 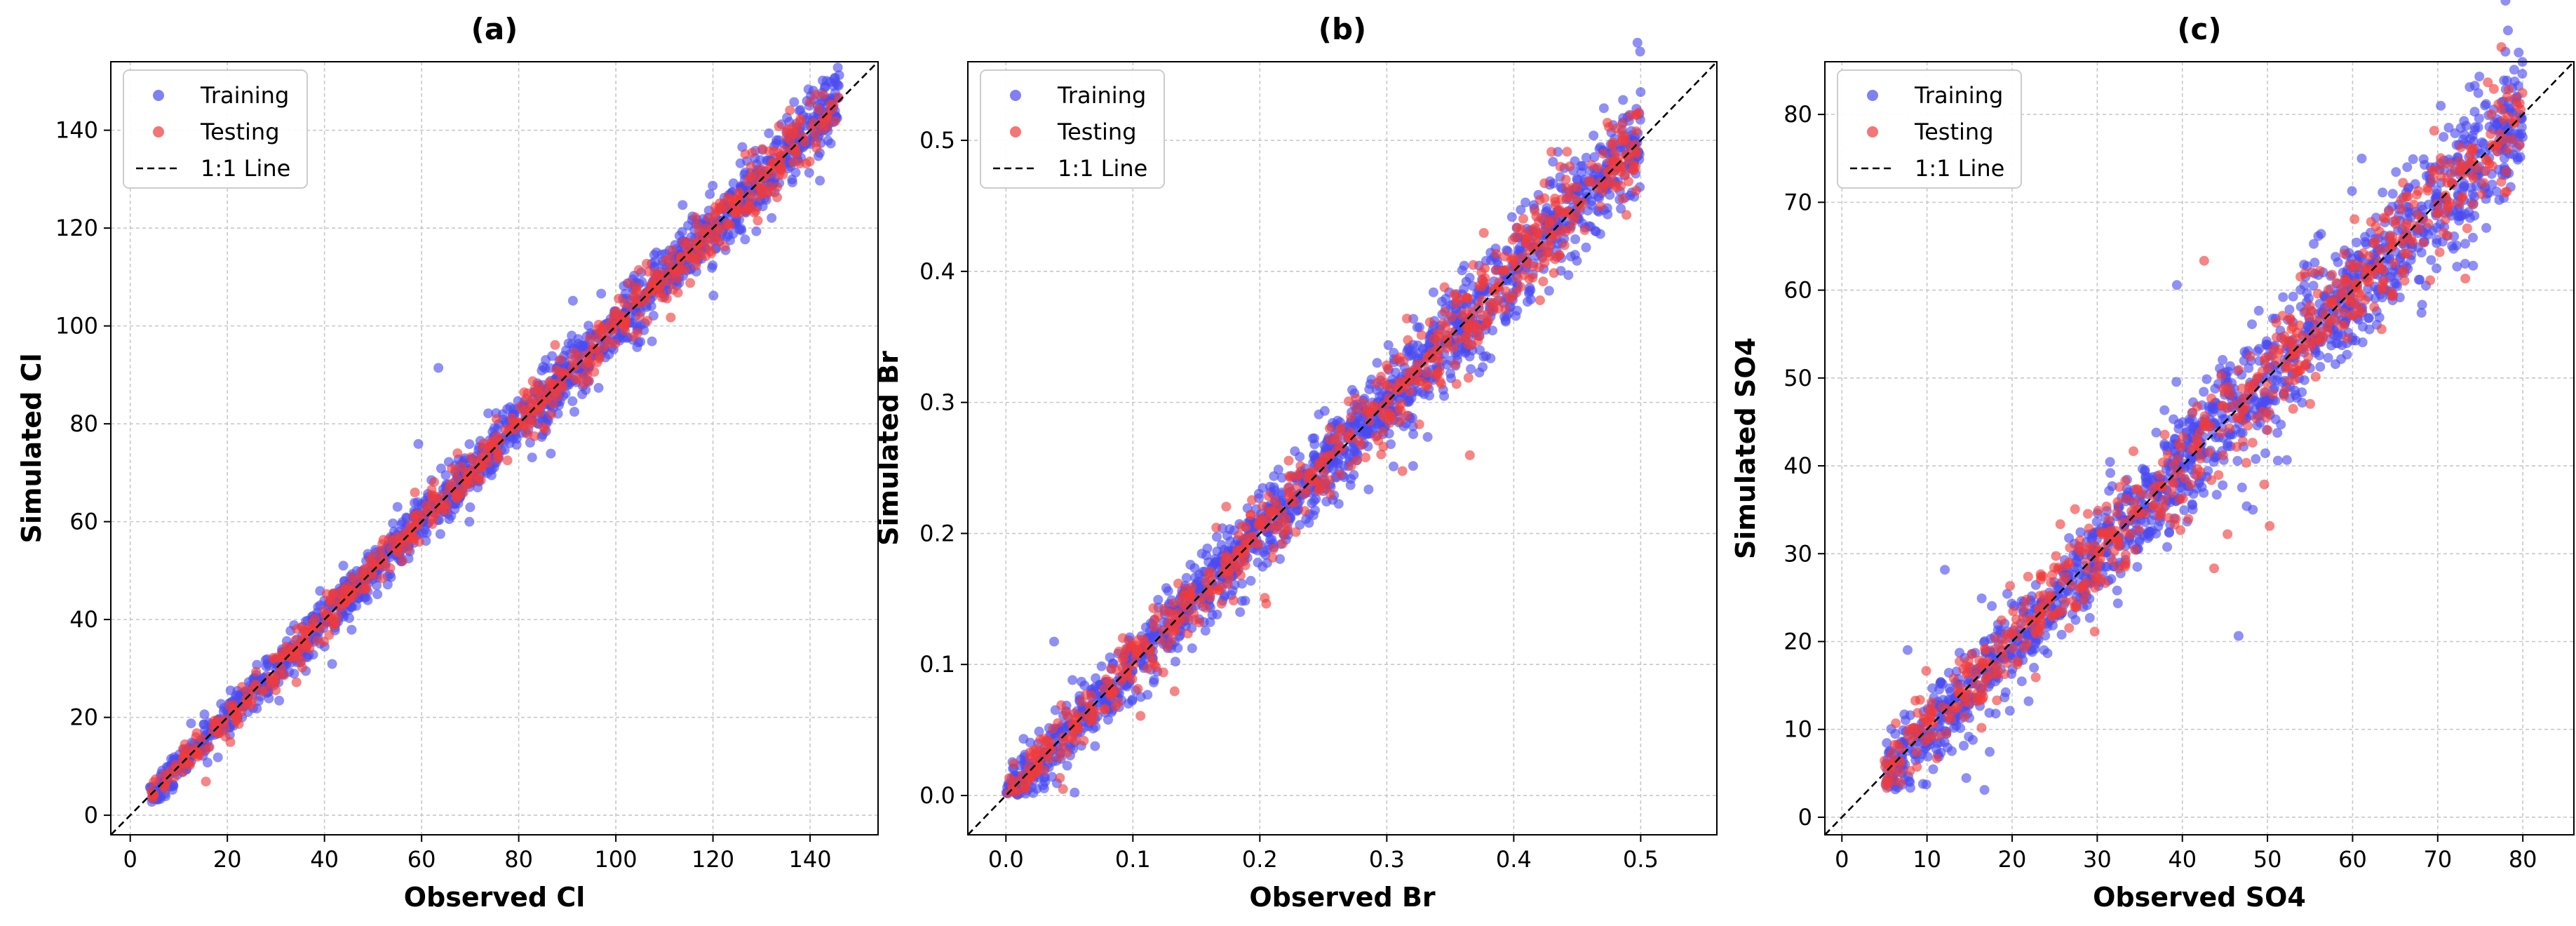 What do you see at coordinates (421, 859) in the screenshot?
I see `x-tick-label: 60` at bounding box center [421, 859].